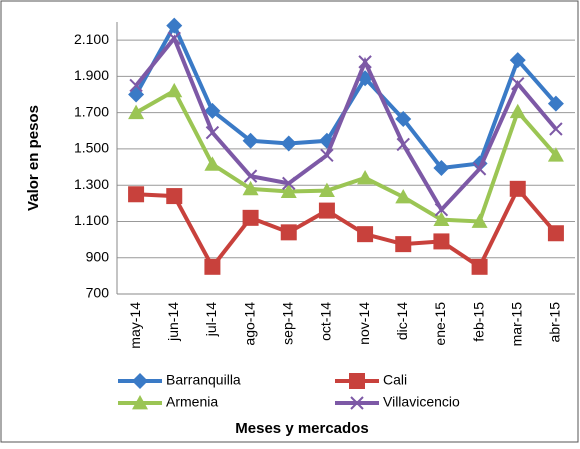 This screenshot has height=449, width=580. I want to click on x-axis-title: Meses y mercados, so click(301, 428).